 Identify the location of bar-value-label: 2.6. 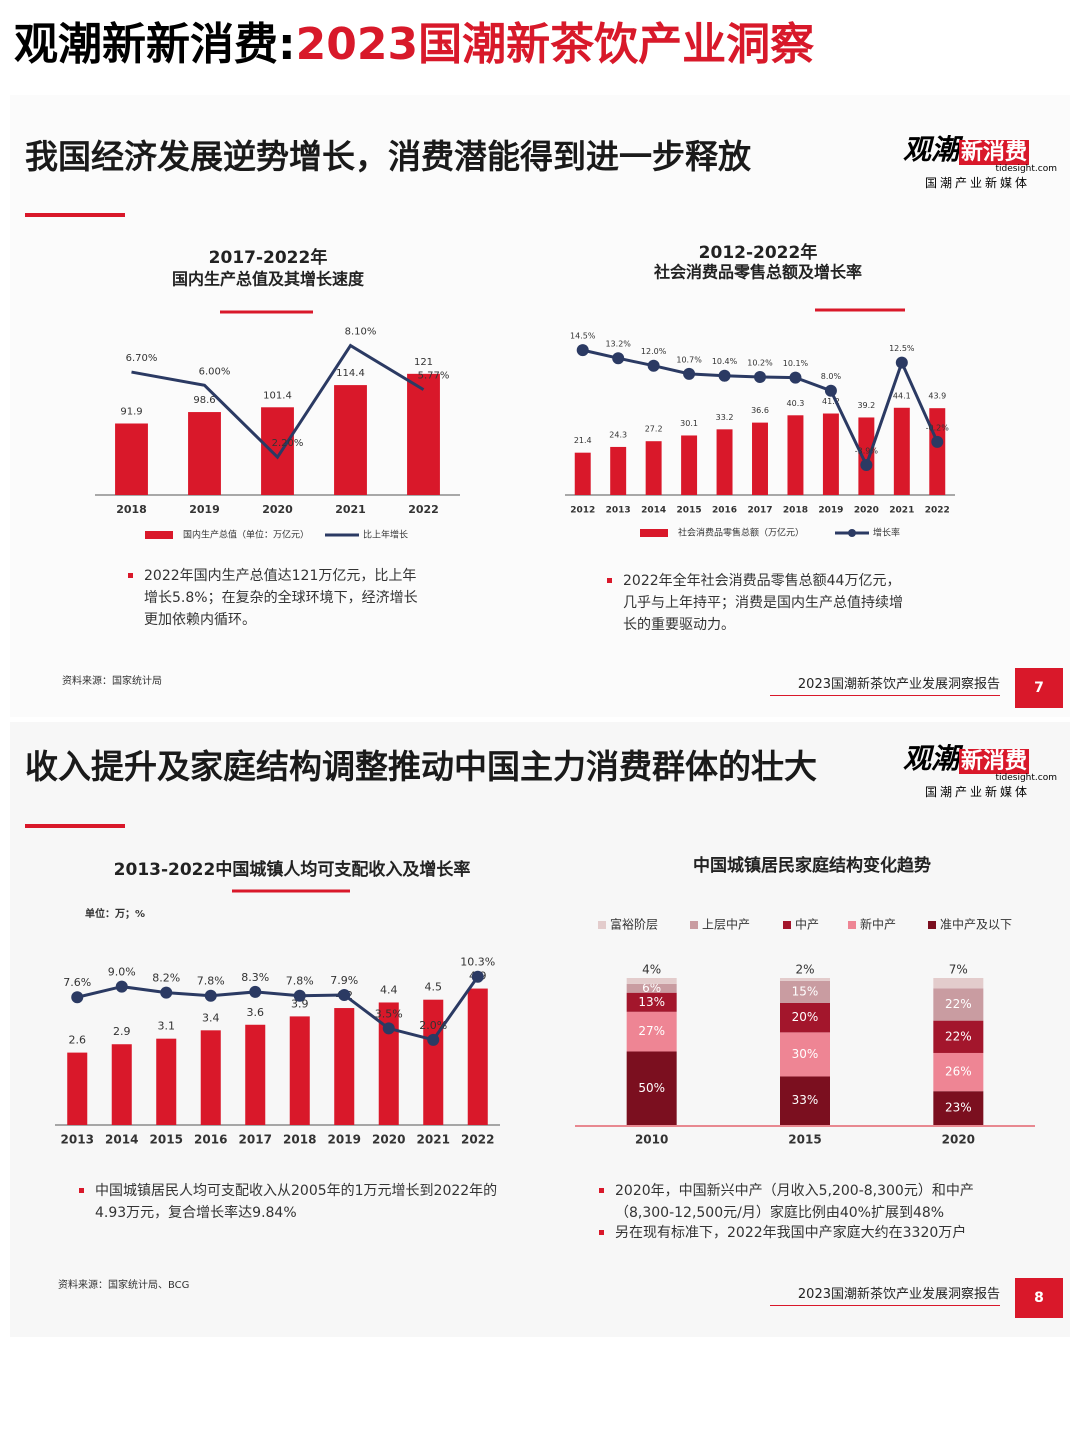
(78, 1040).